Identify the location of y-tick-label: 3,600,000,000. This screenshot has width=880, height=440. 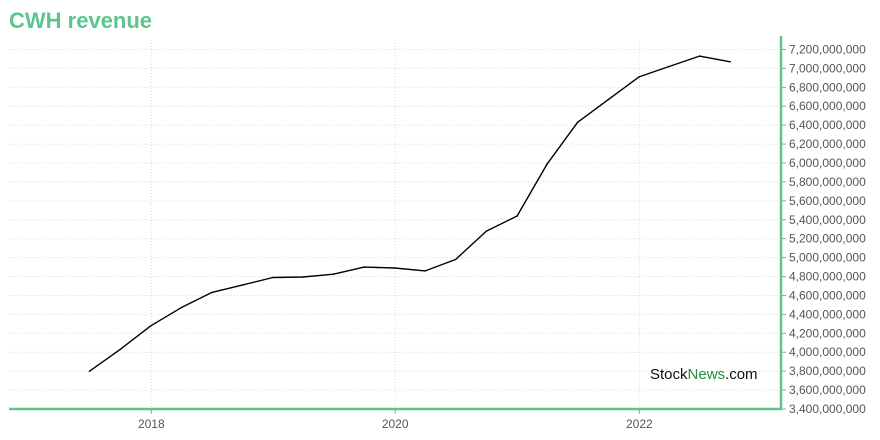
(827, 390).